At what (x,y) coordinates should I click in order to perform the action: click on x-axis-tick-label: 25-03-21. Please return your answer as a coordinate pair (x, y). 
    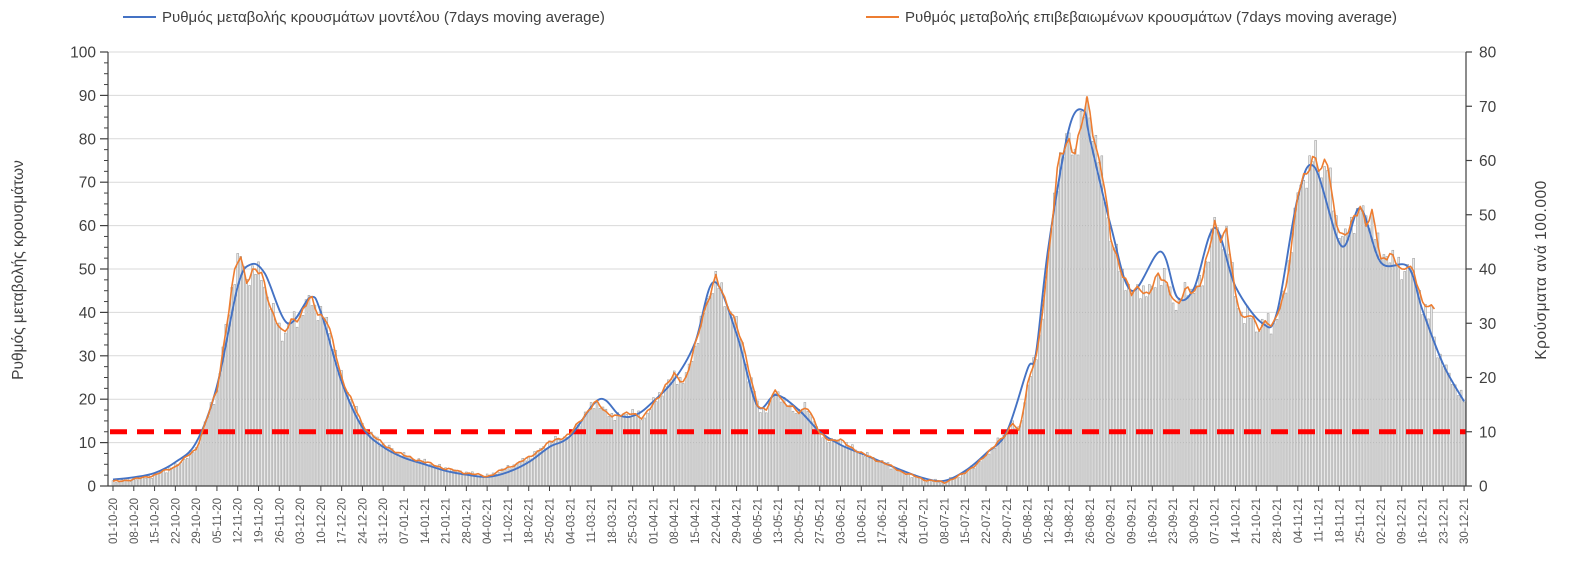
    Looking at the image, I should click on (634, 521).